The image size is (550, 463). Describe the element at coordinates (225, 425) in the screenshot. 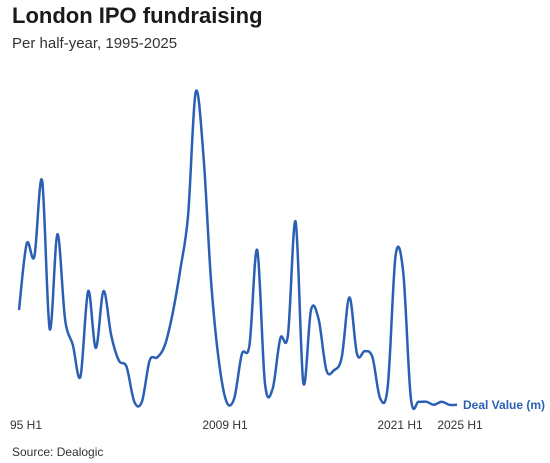

I see `x-tick-label: 2009 H1` at that location.